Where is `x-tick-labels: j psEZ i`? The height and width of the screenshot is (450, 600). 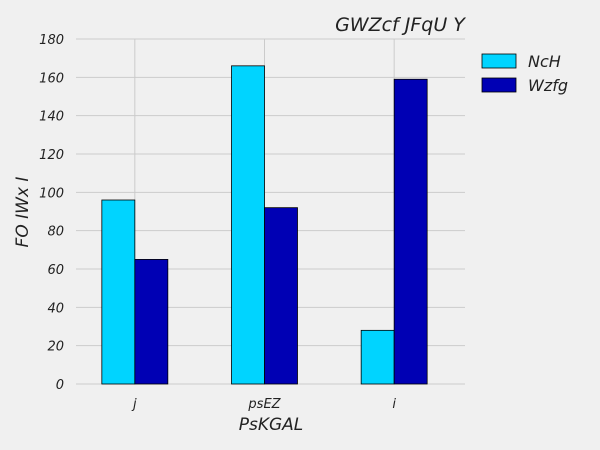
x-tick-labels: j psEZ i is located at coordinates (263, 404).